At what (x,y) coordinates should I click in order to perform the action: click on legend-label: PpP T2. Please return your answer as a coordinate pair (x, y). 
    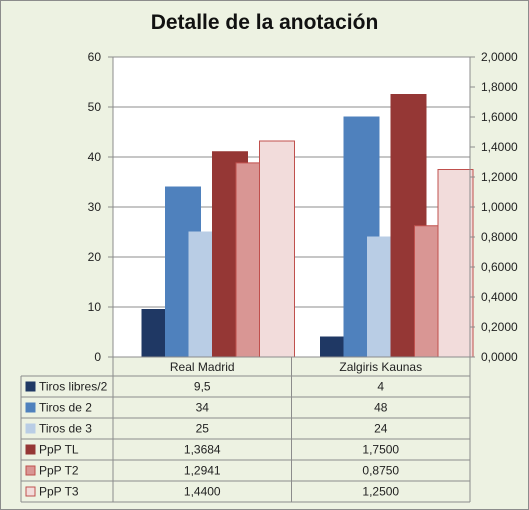
    Looking at the image, I should click on (59, 471).